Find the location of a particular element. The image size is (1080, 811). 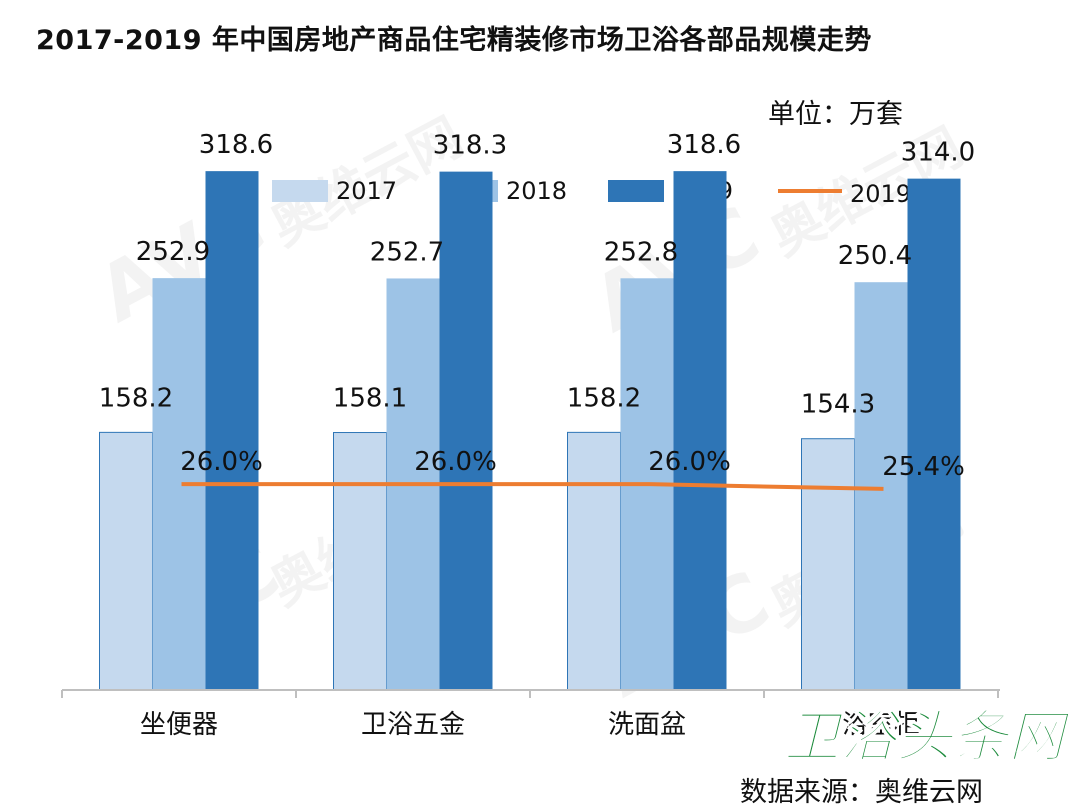

yoy-line is located at coordinates (532, 486).